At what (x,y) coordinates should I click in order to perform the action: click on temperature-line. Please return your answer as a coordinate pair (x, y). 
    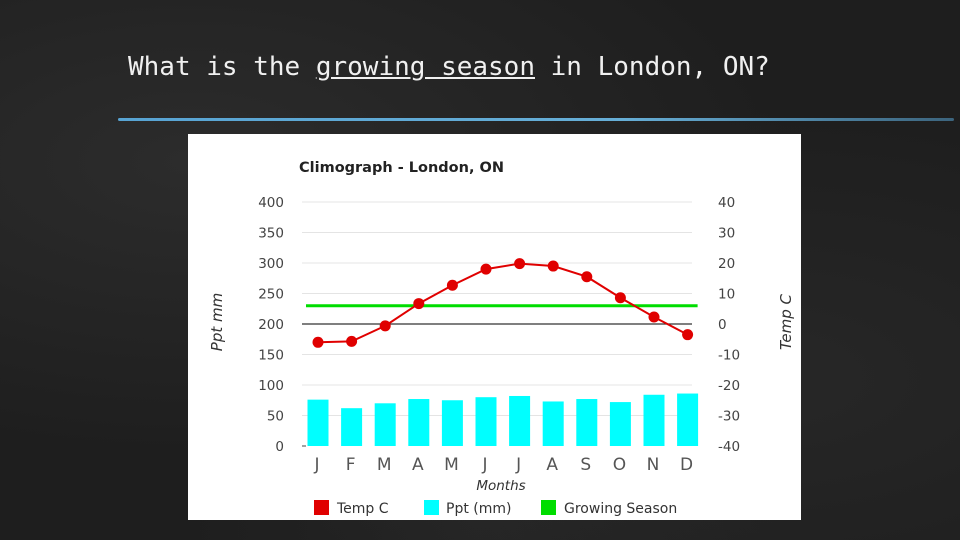
    Looking at the image, I should click on (503, 303).